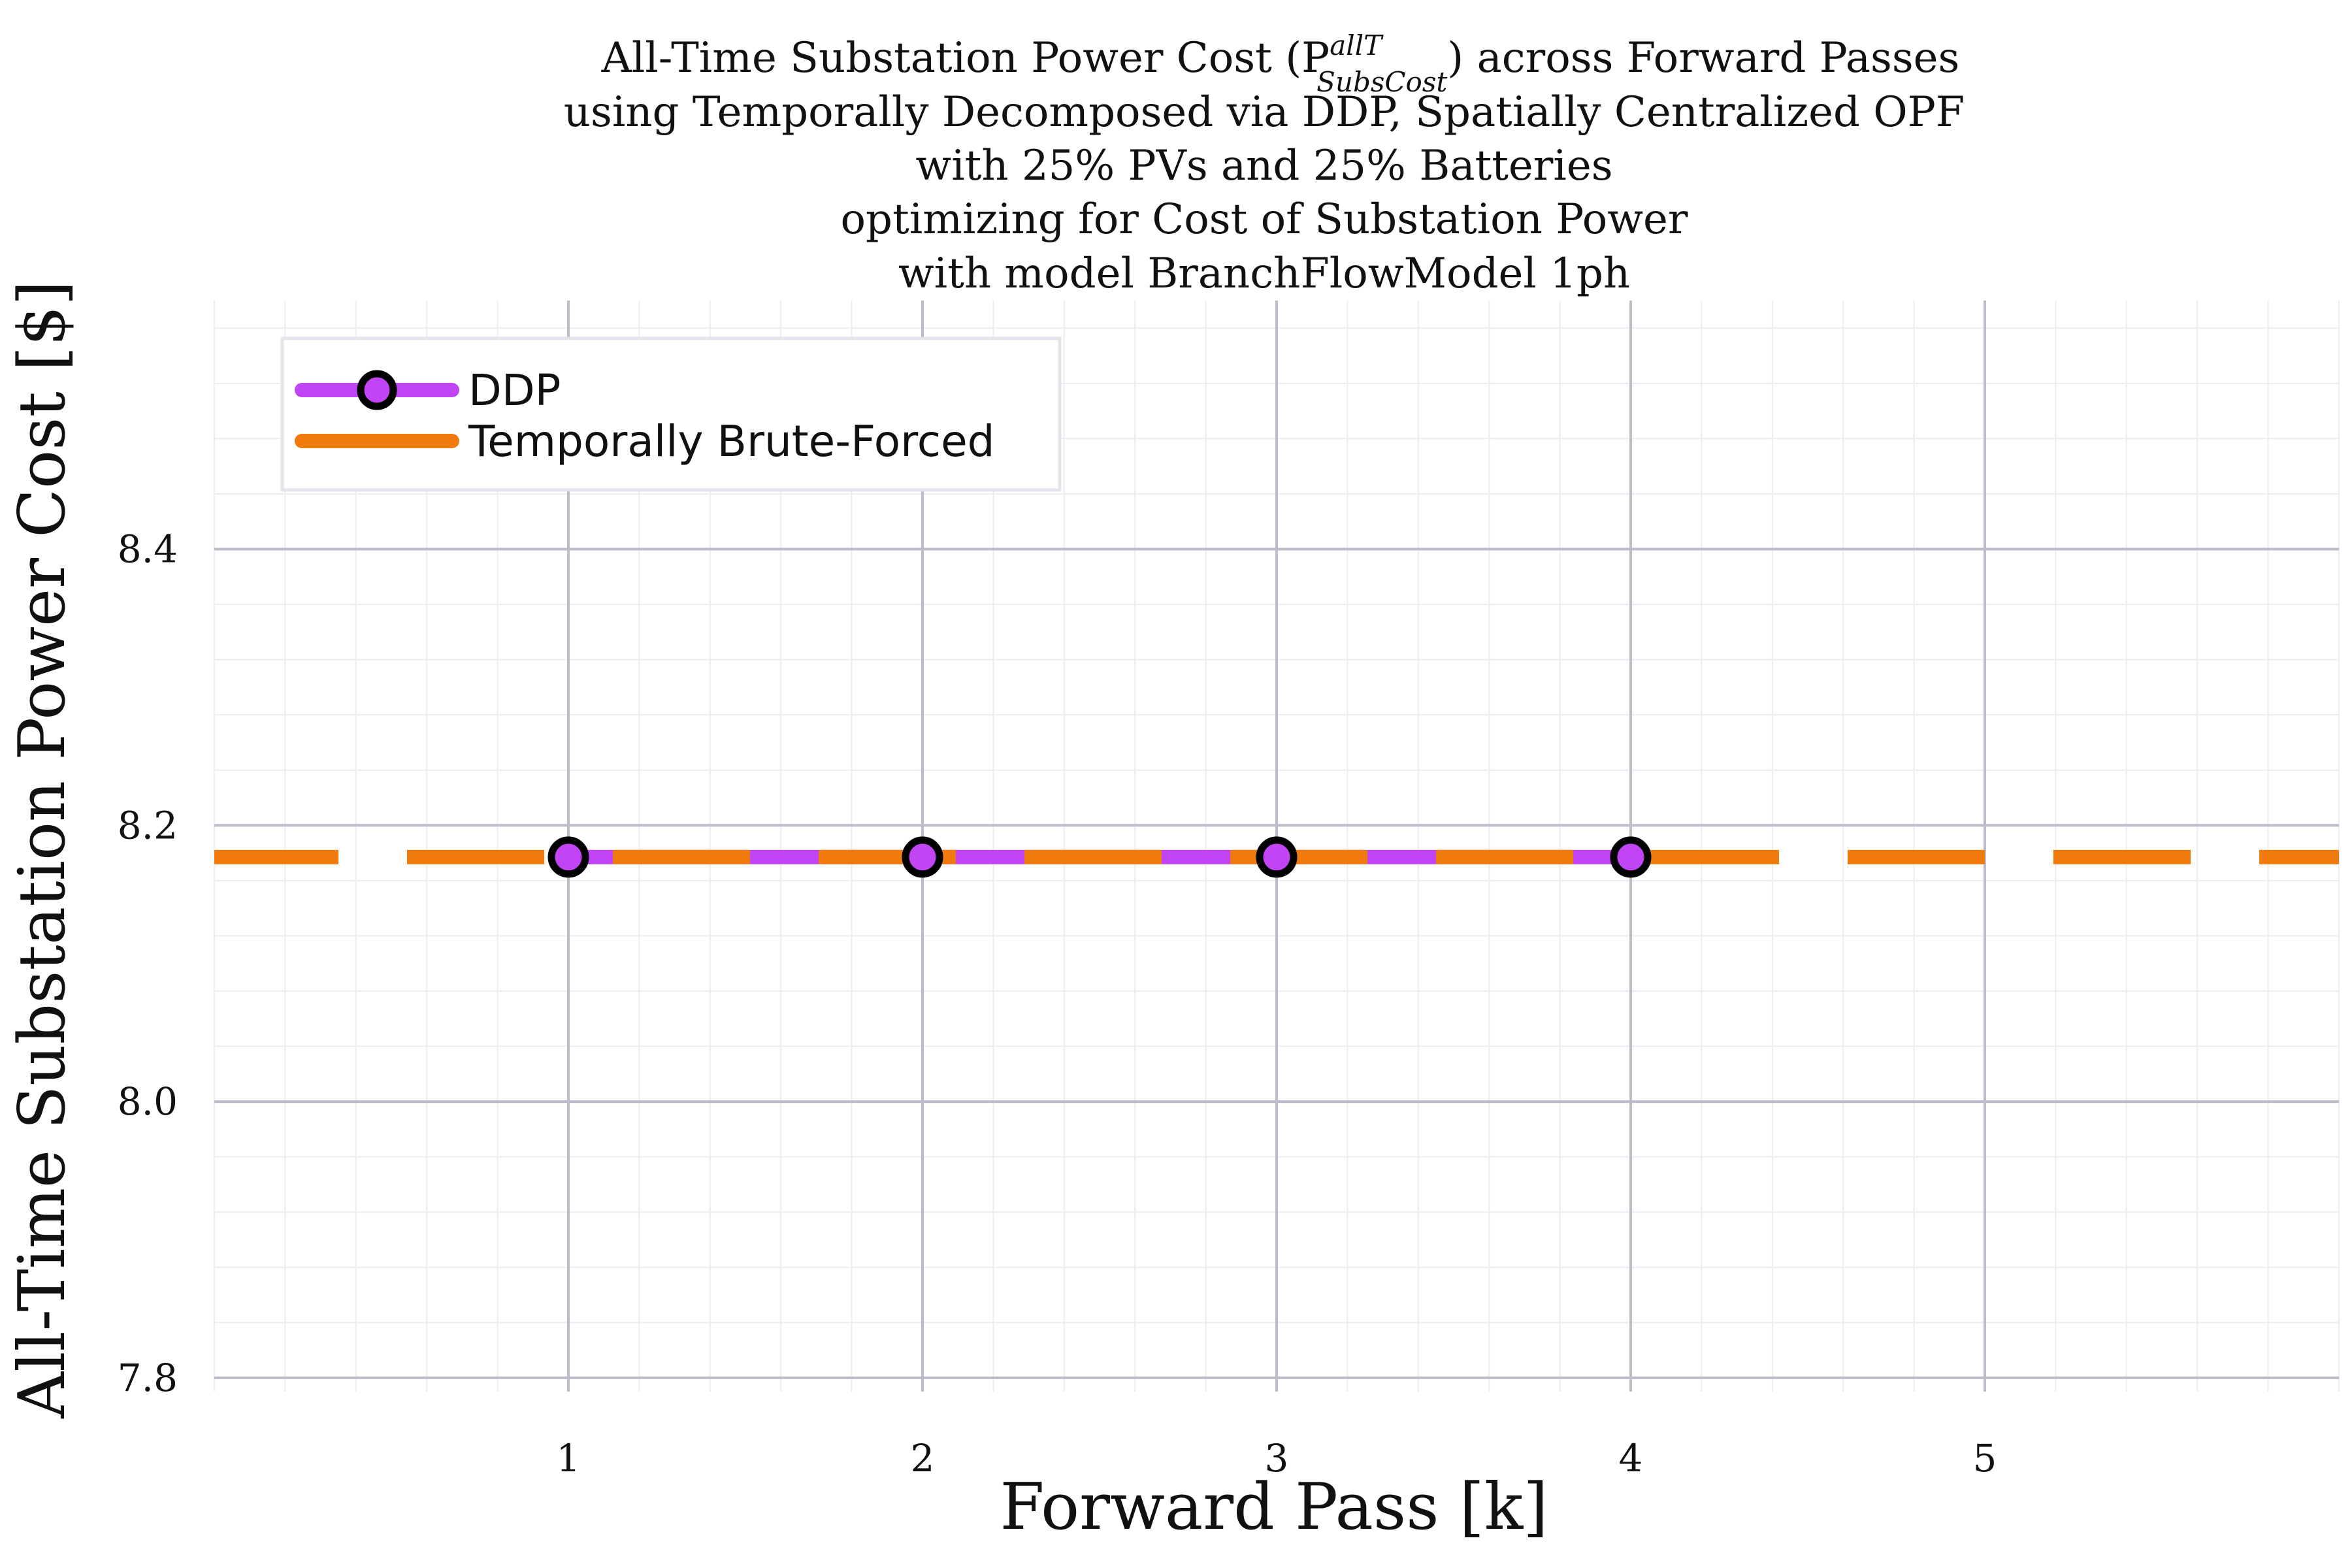 This screenshot has height=1568, width=2352. What do you see at coordinates (569, 1458) in the screenshot?
I see `x-tick-label: 1` at bounding box center [569, 1458].